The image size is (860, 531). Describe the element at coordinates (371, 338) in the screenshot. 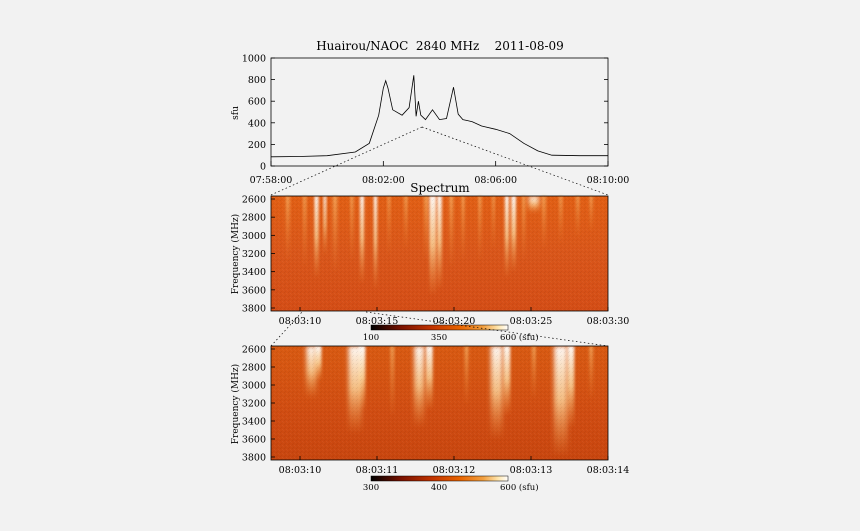

I see `colorbar-1-label-min: 100` at that location.